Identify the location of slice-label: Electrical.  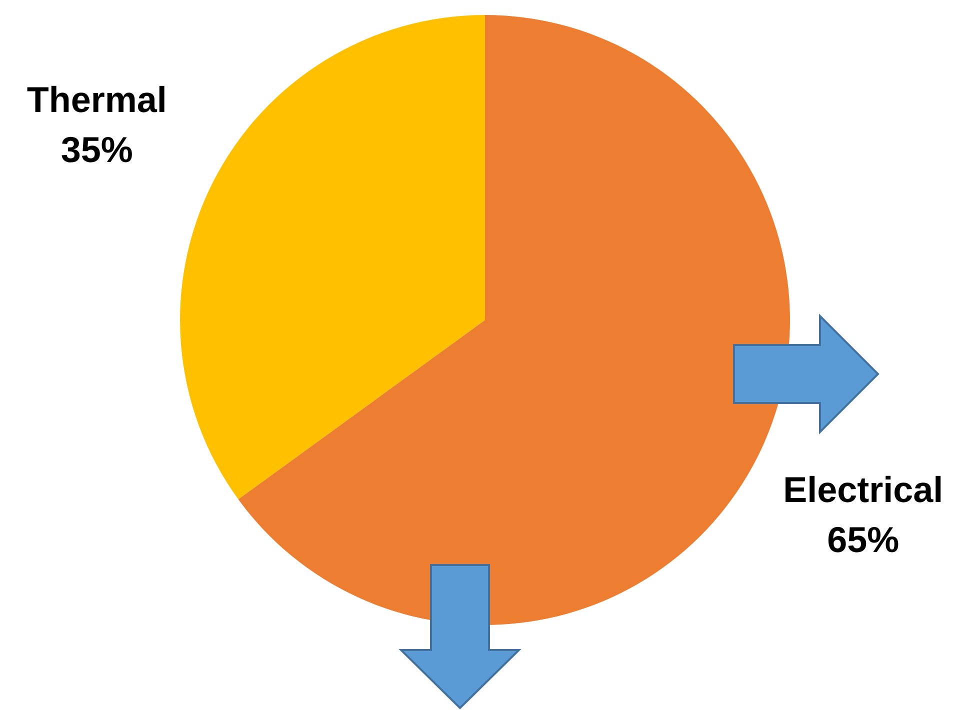
(863, 489).